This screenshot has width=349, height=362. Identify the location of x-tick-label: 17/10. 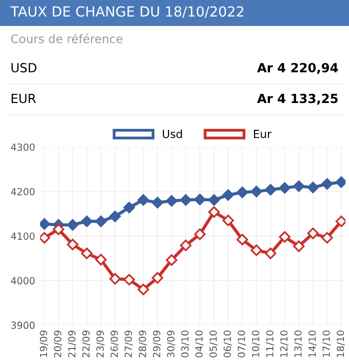
(326, 343).